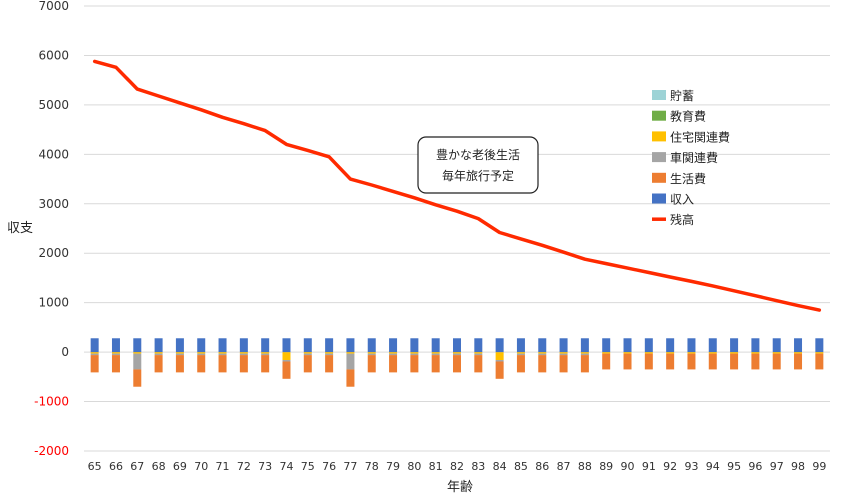 This screenshot has width=850, height=498. What do you see at coordinates (478, 155) in the screenshot?
I see `annotation-text: 豊かな老後生活` at bounding box center [478, 155].